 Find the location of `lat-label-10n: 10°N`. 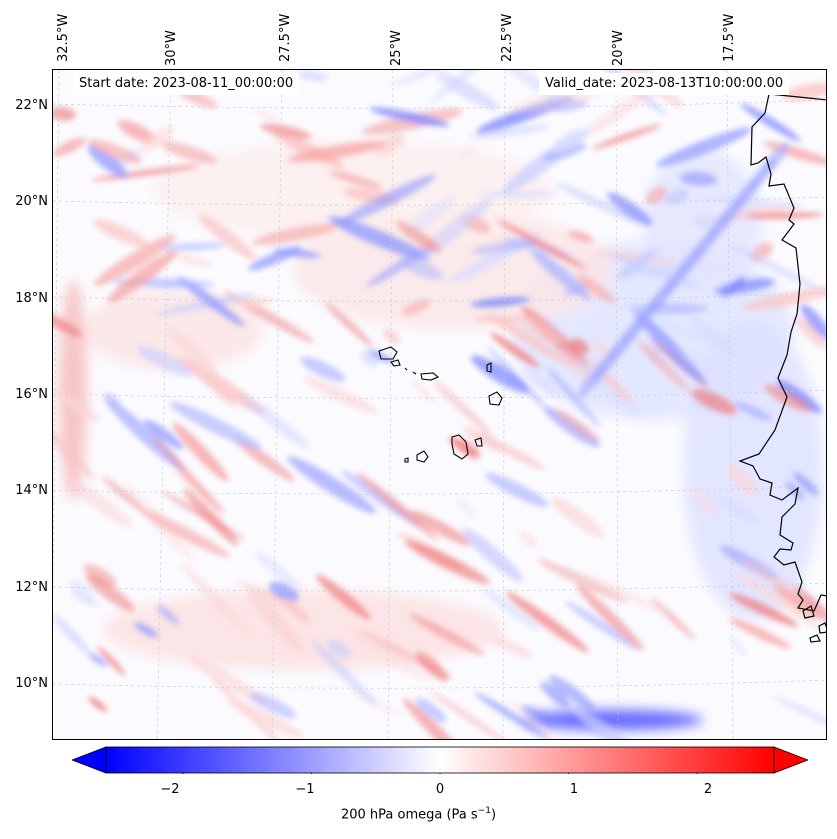

lat-label-10n: 10°N is located at coordinates (31, 683).